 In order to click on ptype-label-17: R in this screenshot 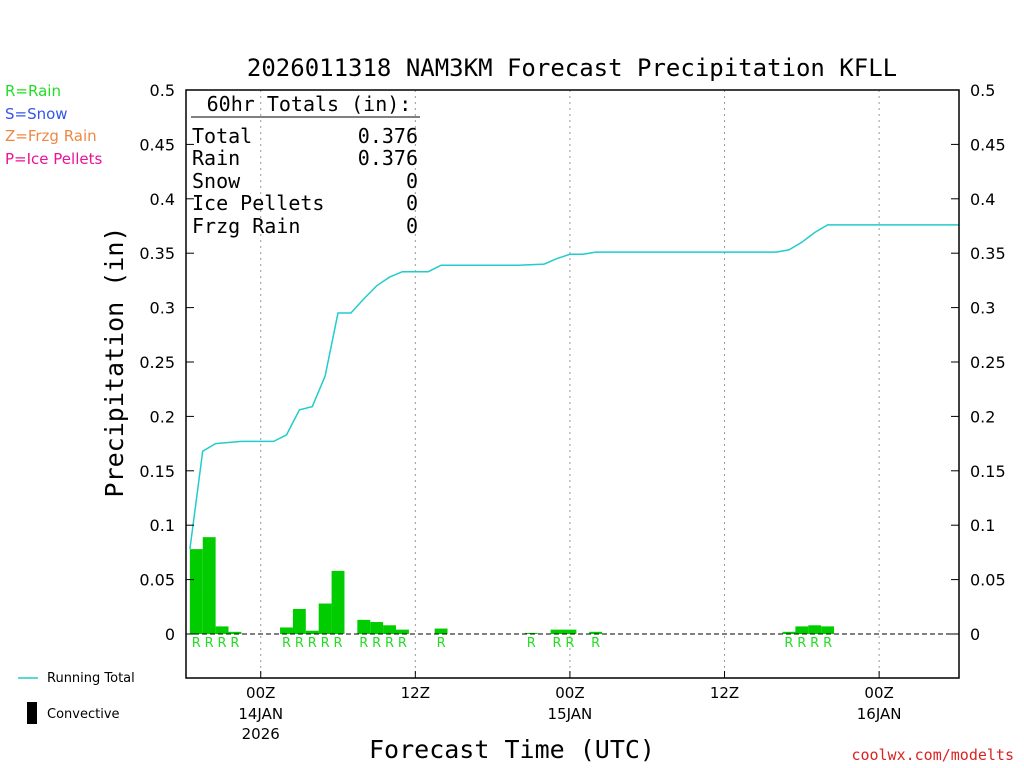, I will do `click(595, 643)`.